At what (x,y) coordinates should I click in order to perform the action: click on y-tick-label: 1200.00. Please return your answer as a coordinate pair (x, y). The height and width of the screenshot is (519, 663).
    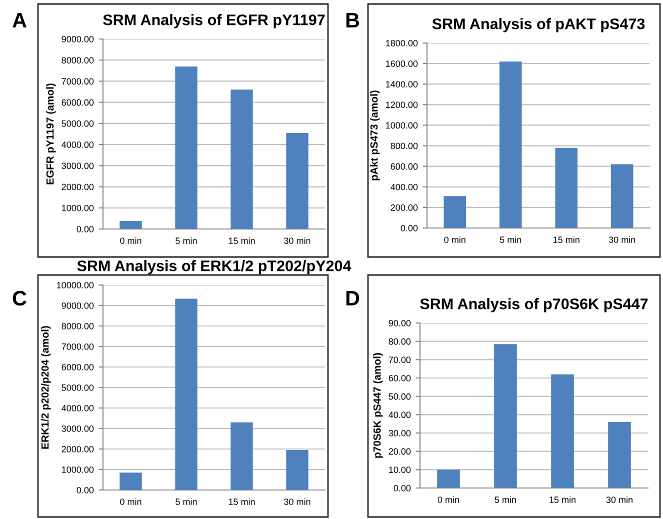
    Looking at the image, I should click on (402, 105).